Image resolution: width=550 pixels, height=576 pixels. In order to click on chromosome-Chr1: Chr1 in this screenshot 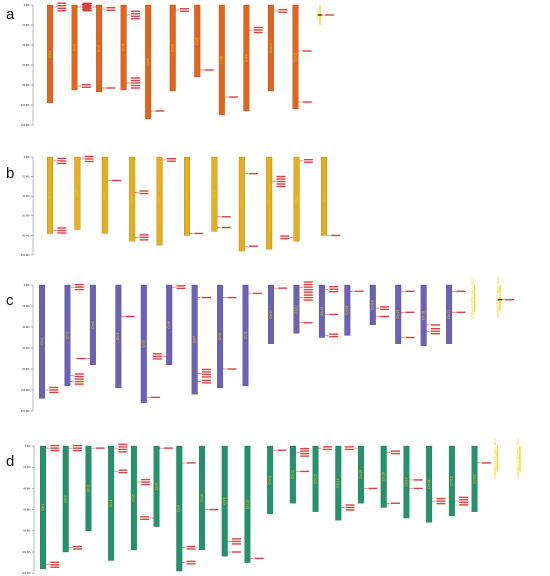, I will do `click(50, 507)`.